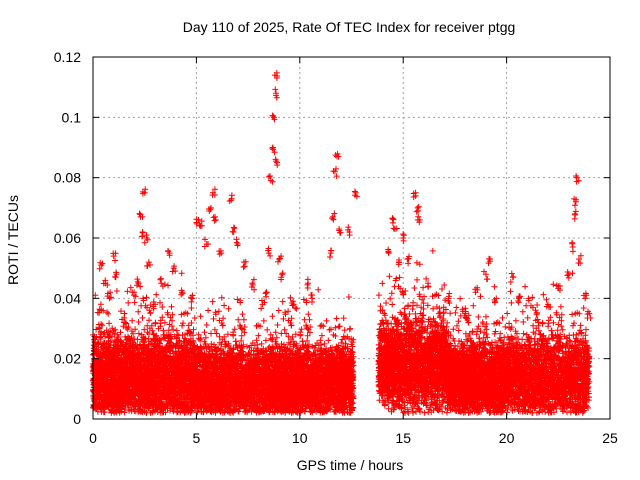 The image size is (640, 480). I want to click on x-tick-label: 0, so click(93, 438).